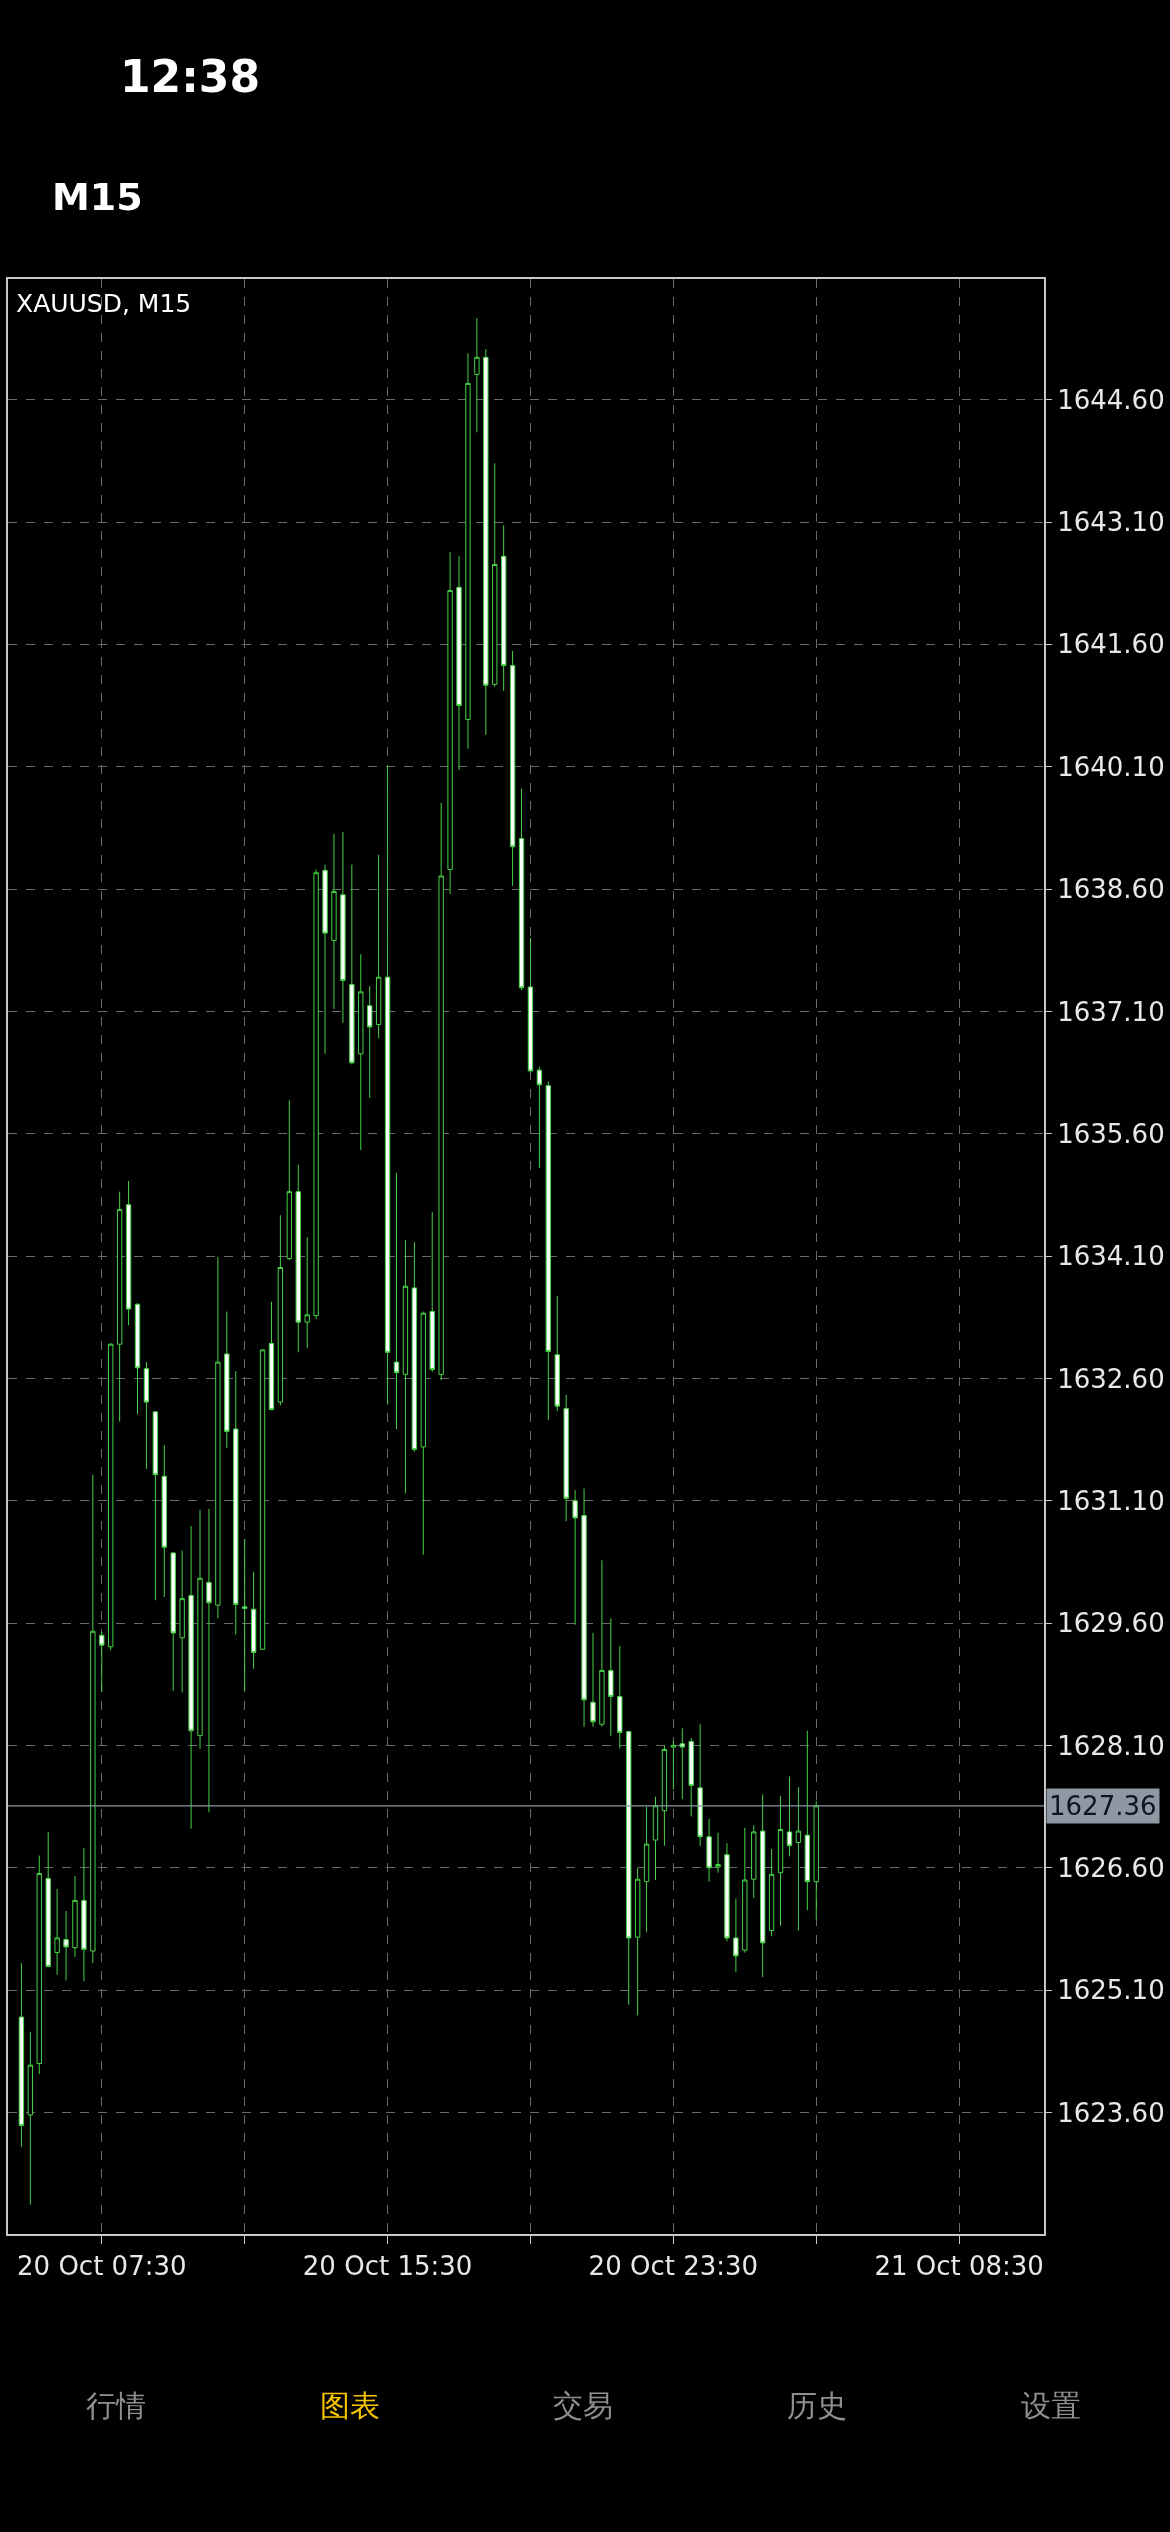  What do you see at coordinates (1111, 1133) in the screenshot?
I see `y-tick-label: 1635.60` at bounding box center [1111, 1133].